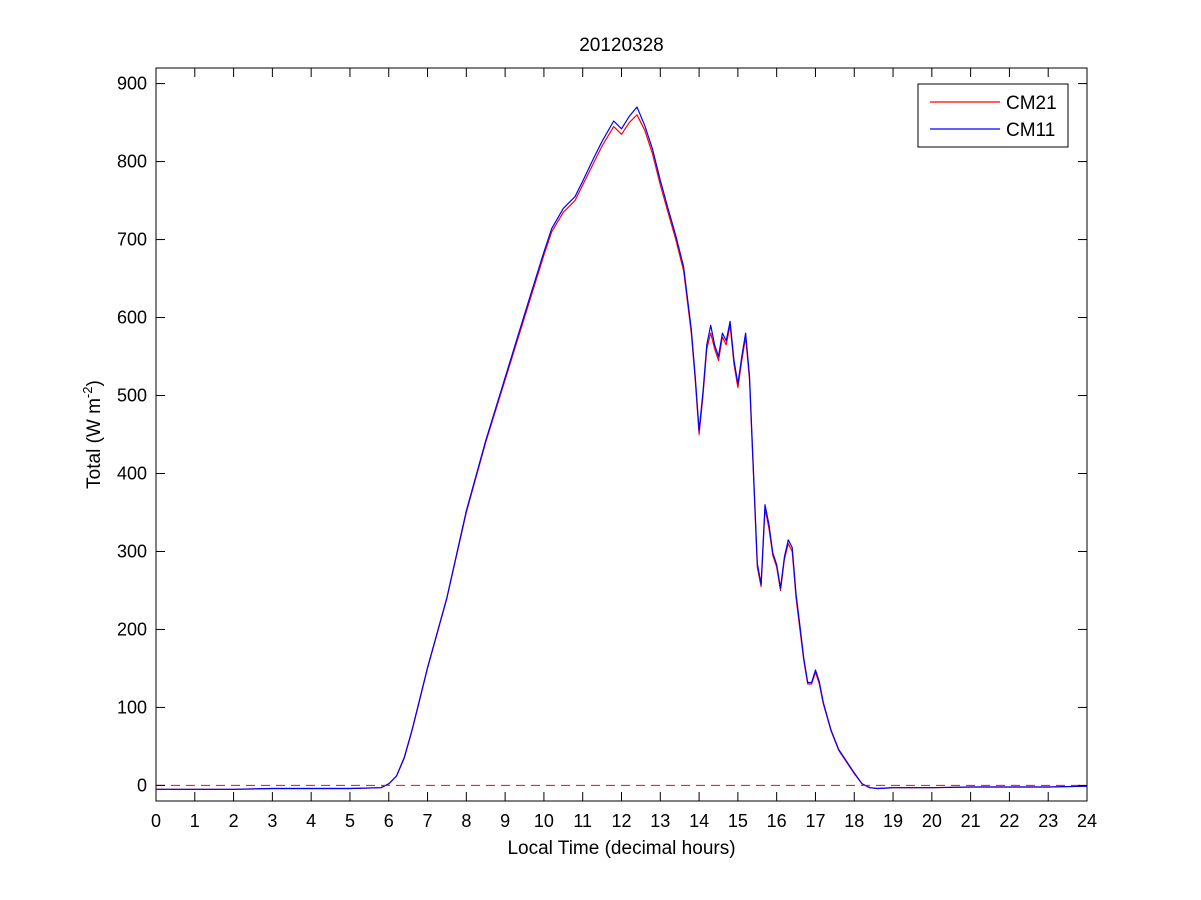 This screenshot has width=1201, height=900. I want to click on x-tick-label: 23, so click(1048, 821).